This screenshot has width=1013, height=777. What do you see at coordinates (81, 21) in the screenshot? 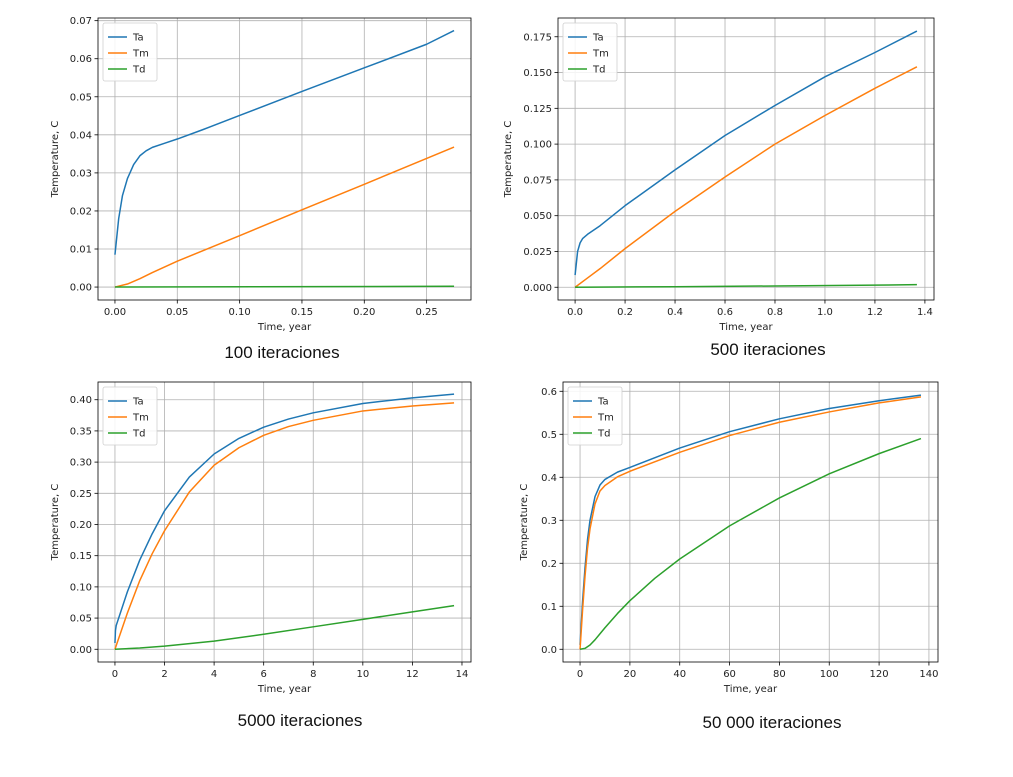
I see `y-tick-label: 0.07` at bounding box center [81, 21].